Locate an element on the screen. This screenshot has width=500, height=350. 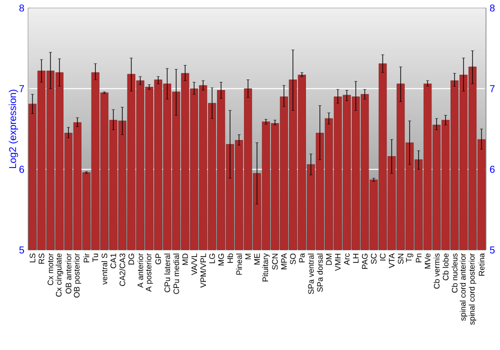
y2-tick-label: 7 is located at coordinates (492, 88).